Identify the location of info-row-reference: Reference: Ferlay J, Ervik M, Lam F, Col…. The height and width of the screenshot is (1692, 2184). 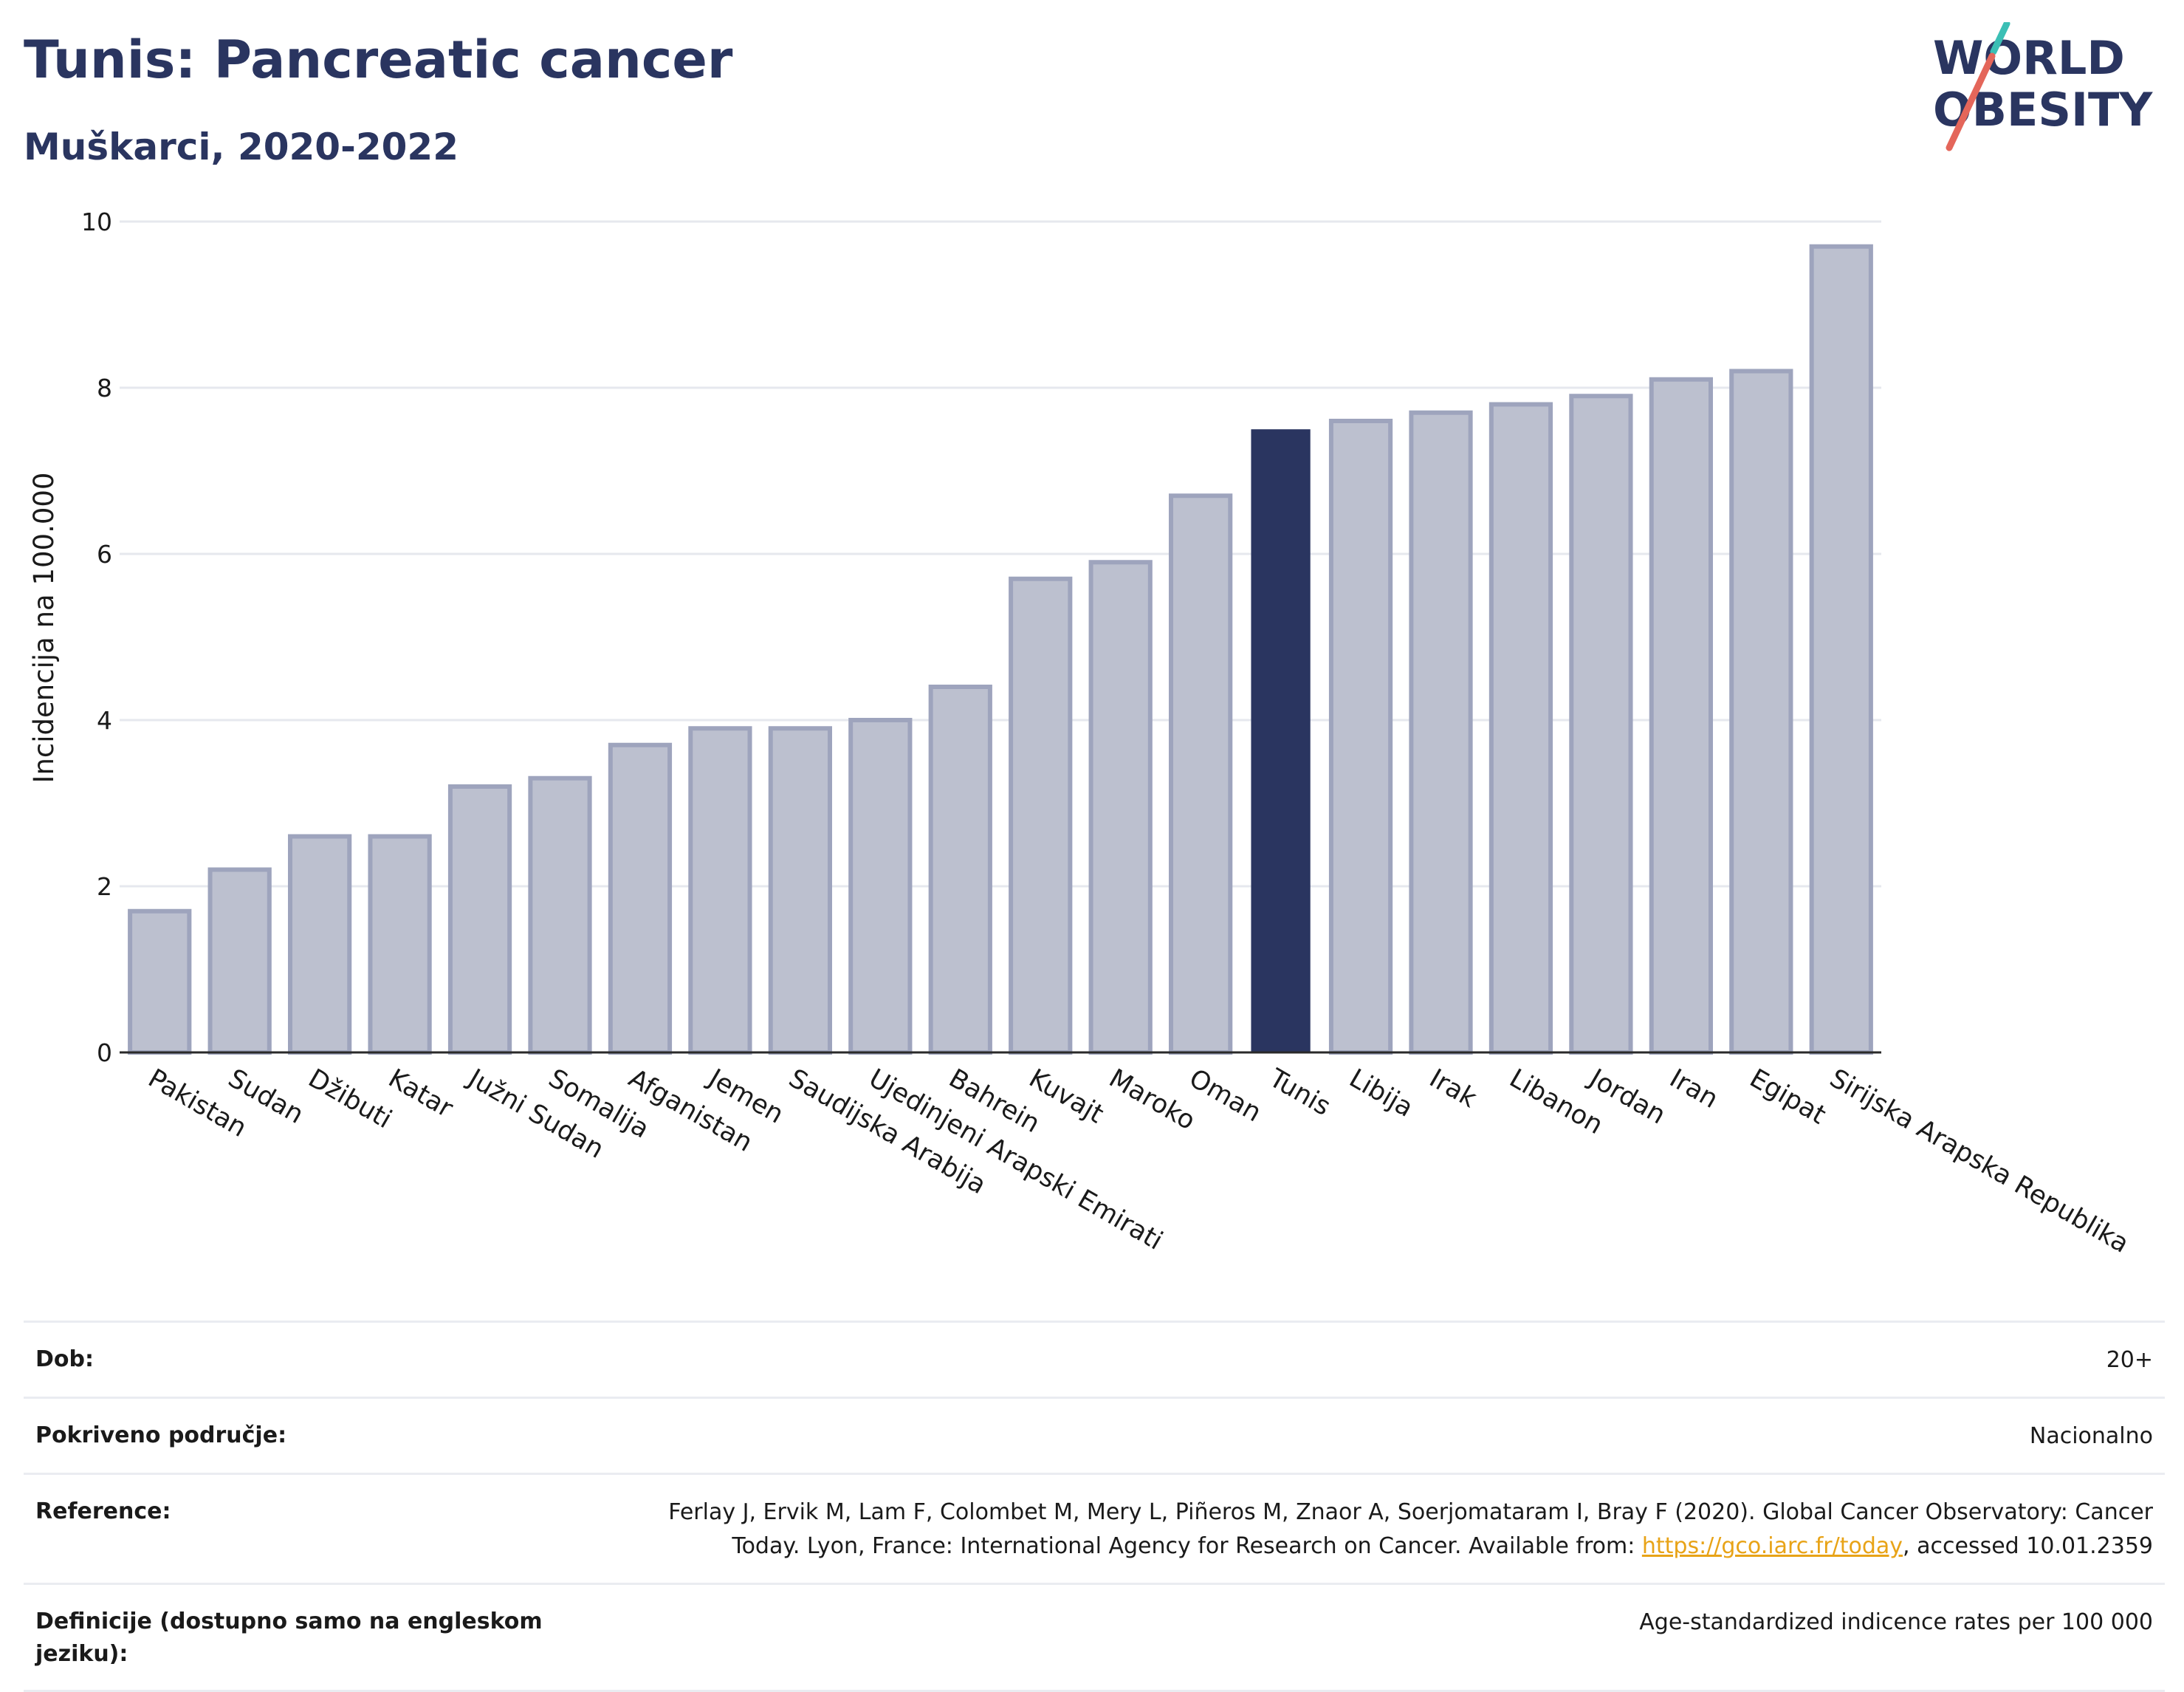
(1095, 1530).